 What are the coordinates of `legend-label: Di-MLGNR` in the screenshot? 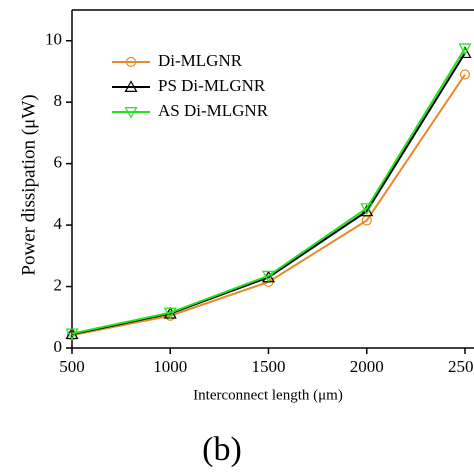 It's located at (200, 60).